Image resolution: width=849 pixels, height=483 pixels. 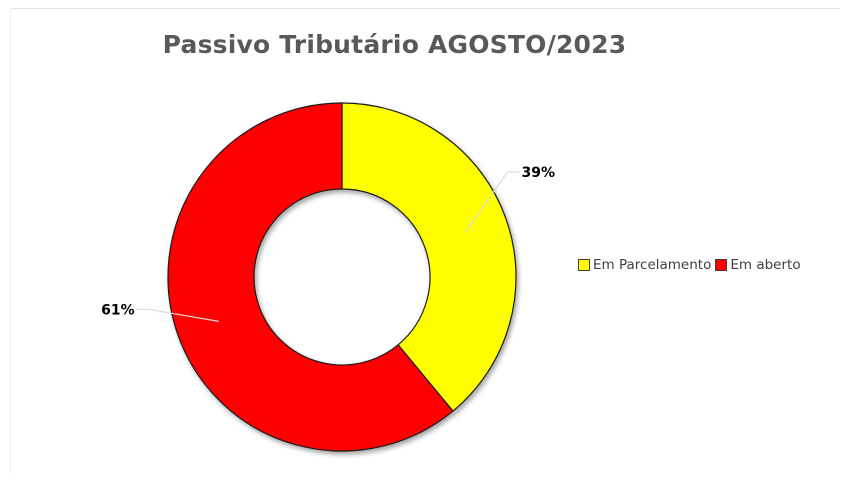 What do you see at coordinates (118, 310) in the screenshot?
I see `data-label-em-aberto: 61%` at bounding box center [118, 310].